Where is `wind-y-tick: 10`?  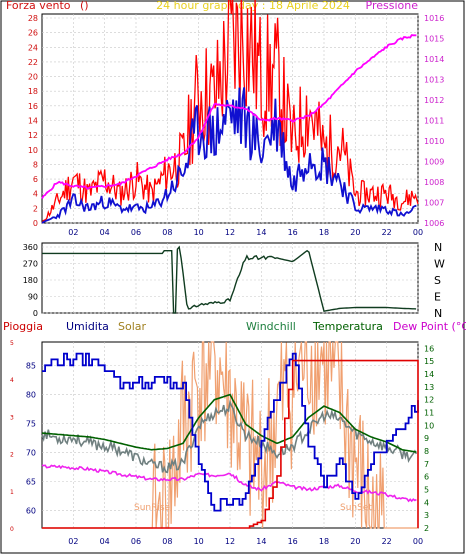 wind-y-tick: 10 is located at coordinates (33, 150).